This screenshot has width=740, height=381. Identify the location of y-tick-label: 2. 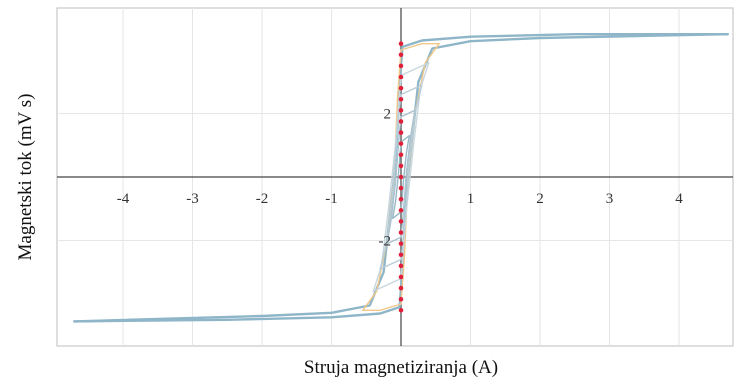
(388, 115).